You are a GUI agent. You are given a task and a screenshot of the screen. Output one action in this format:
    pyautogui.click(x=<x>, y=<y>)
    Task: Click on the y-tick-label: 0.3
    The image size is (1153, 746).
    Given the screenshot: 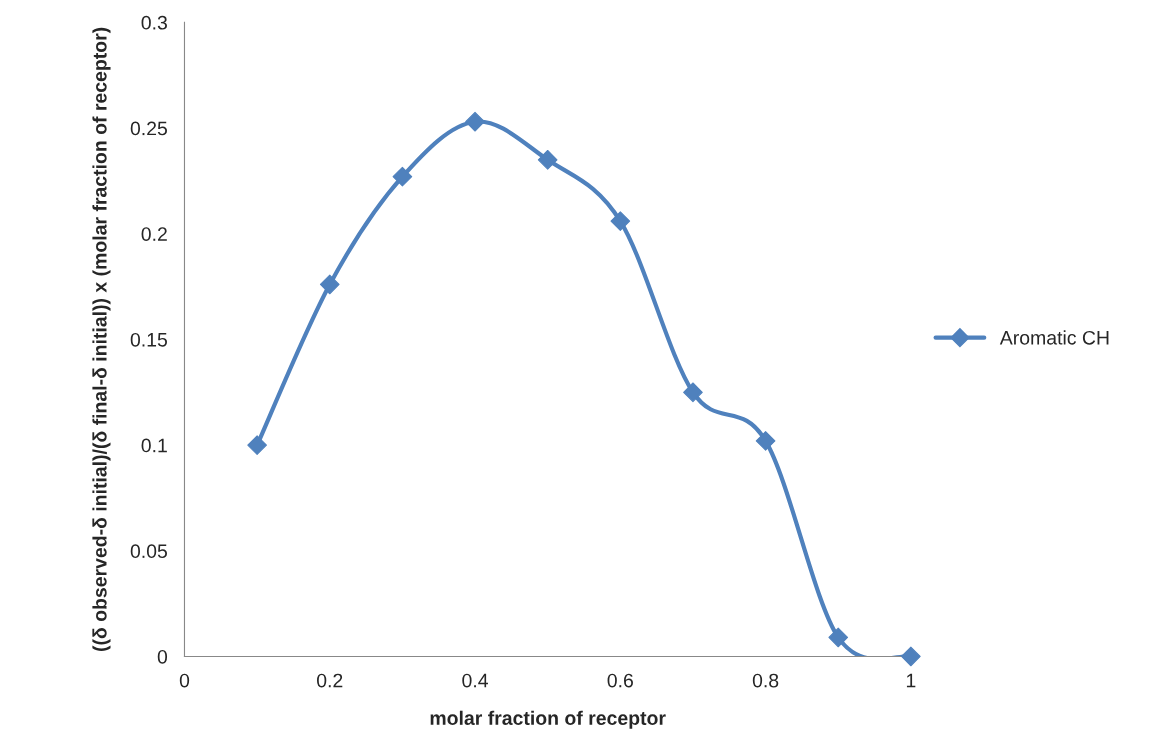 What is the action you would take?
    pyautogui.click(x=154, y=22)
    